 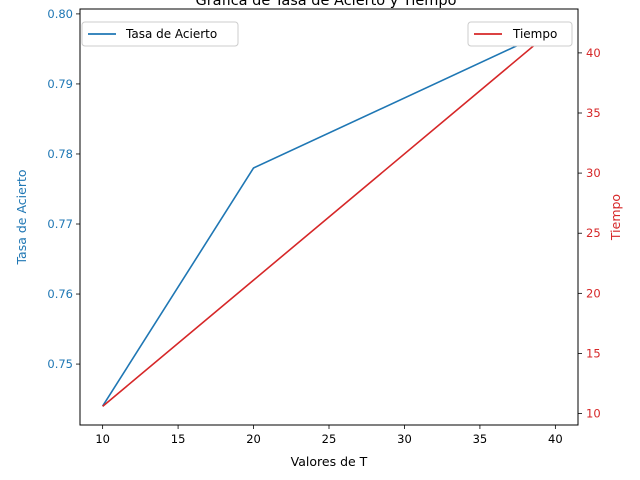 I want to click on left-y-tick-label: 0.77, so click(x=60, y=224).